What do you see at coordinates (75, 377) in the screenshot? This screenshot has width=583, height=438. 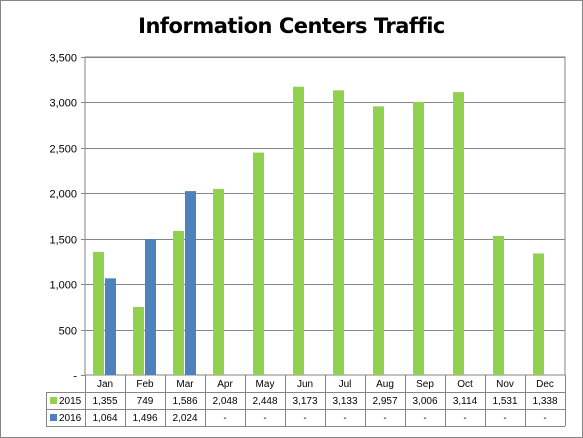 I see `y-tick-label: -` at bounding box center [75, 377].